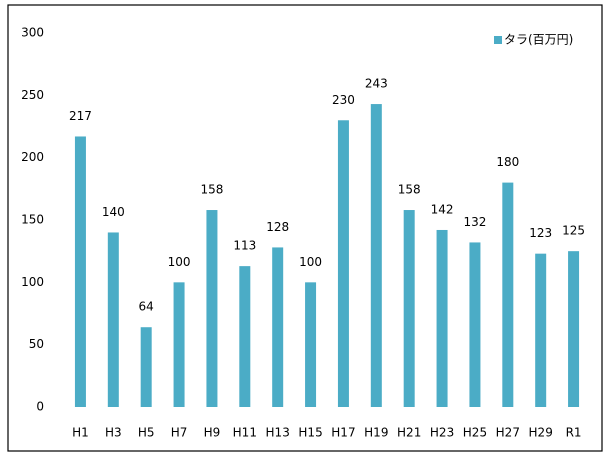 The width and height of the screenshot is (609, 460). I want to click on x-tick-label: H27, so click(508, 433).